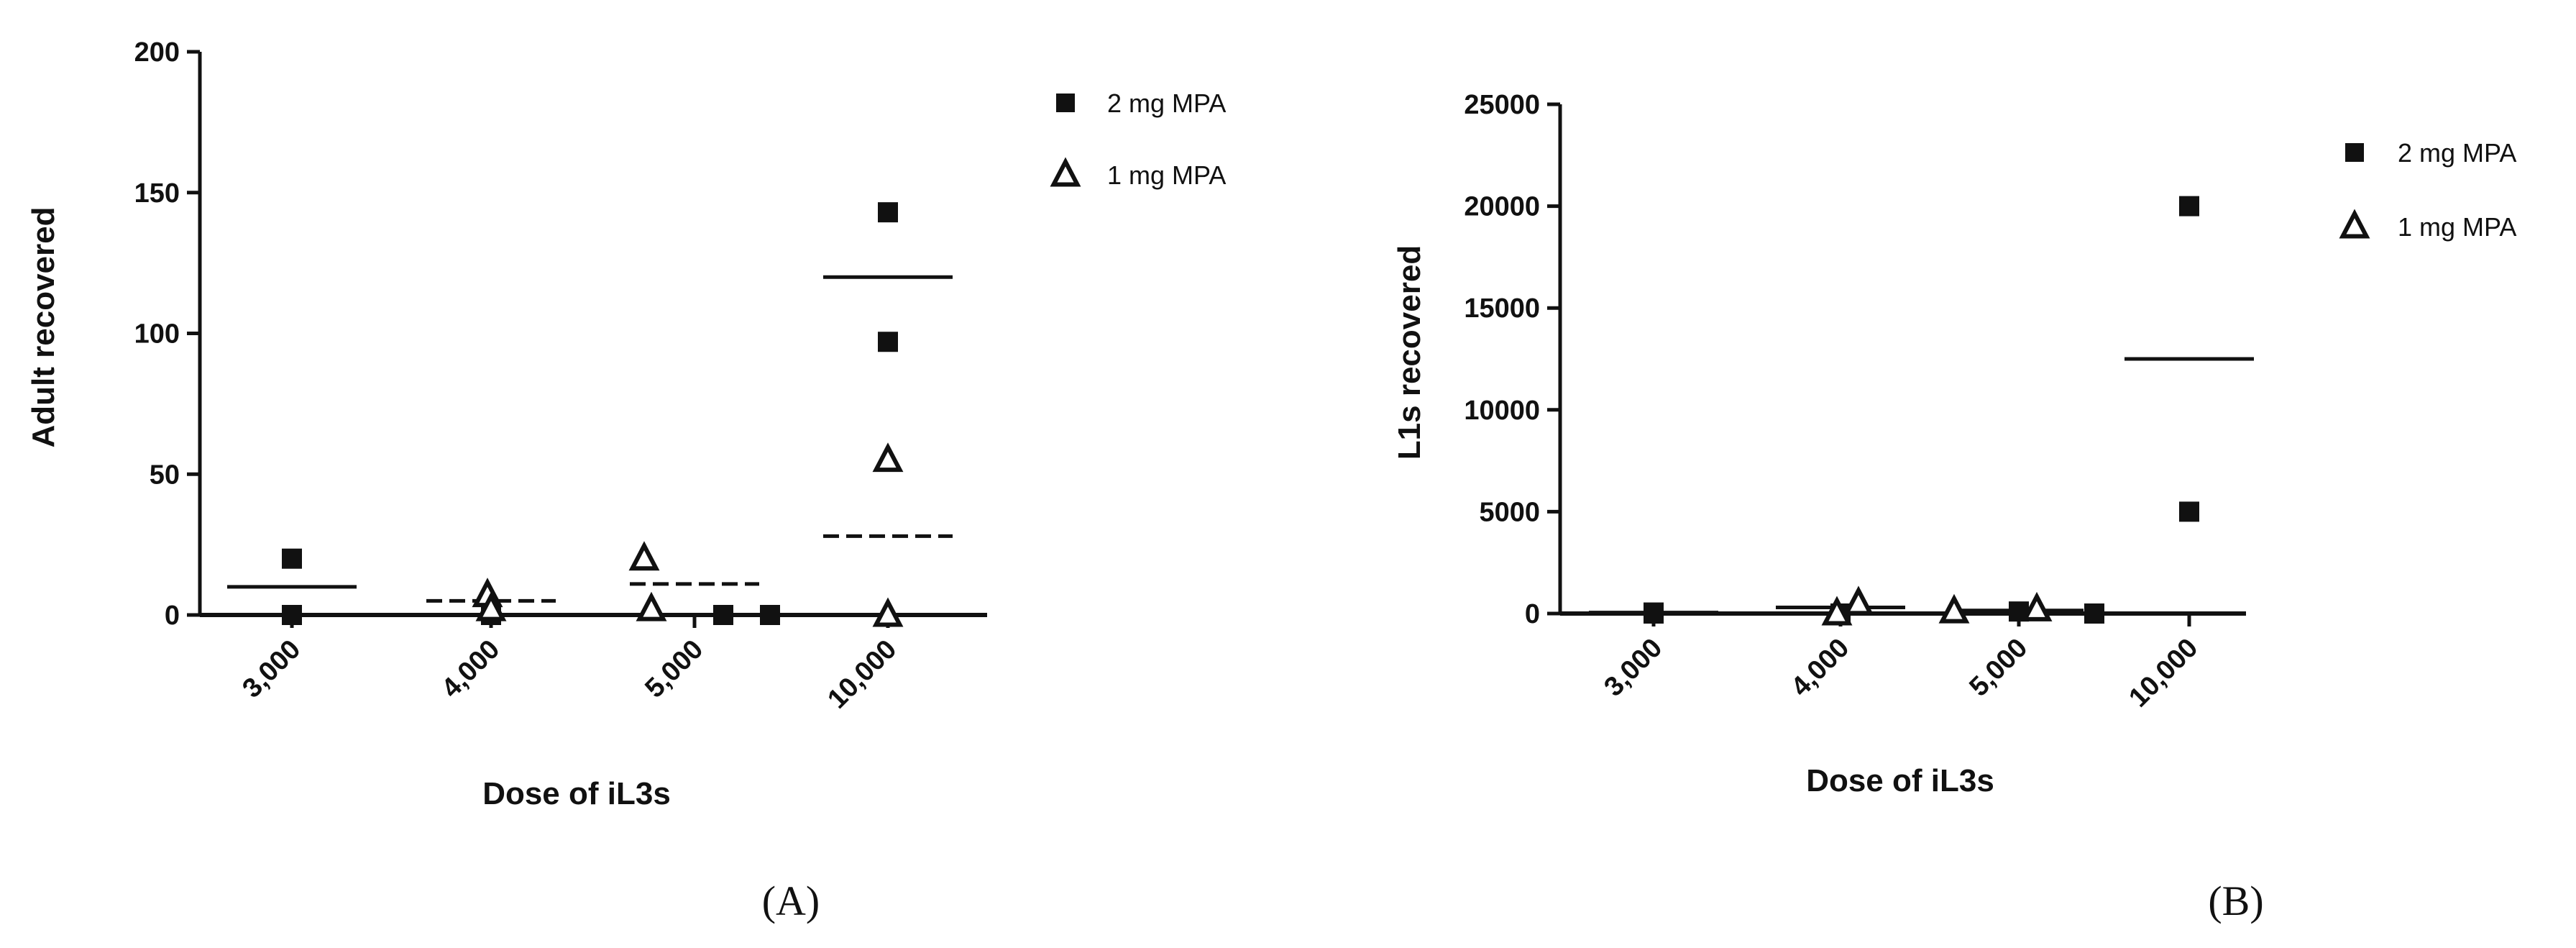  I want to click on y-tick-label: 100, so click(157, 334).